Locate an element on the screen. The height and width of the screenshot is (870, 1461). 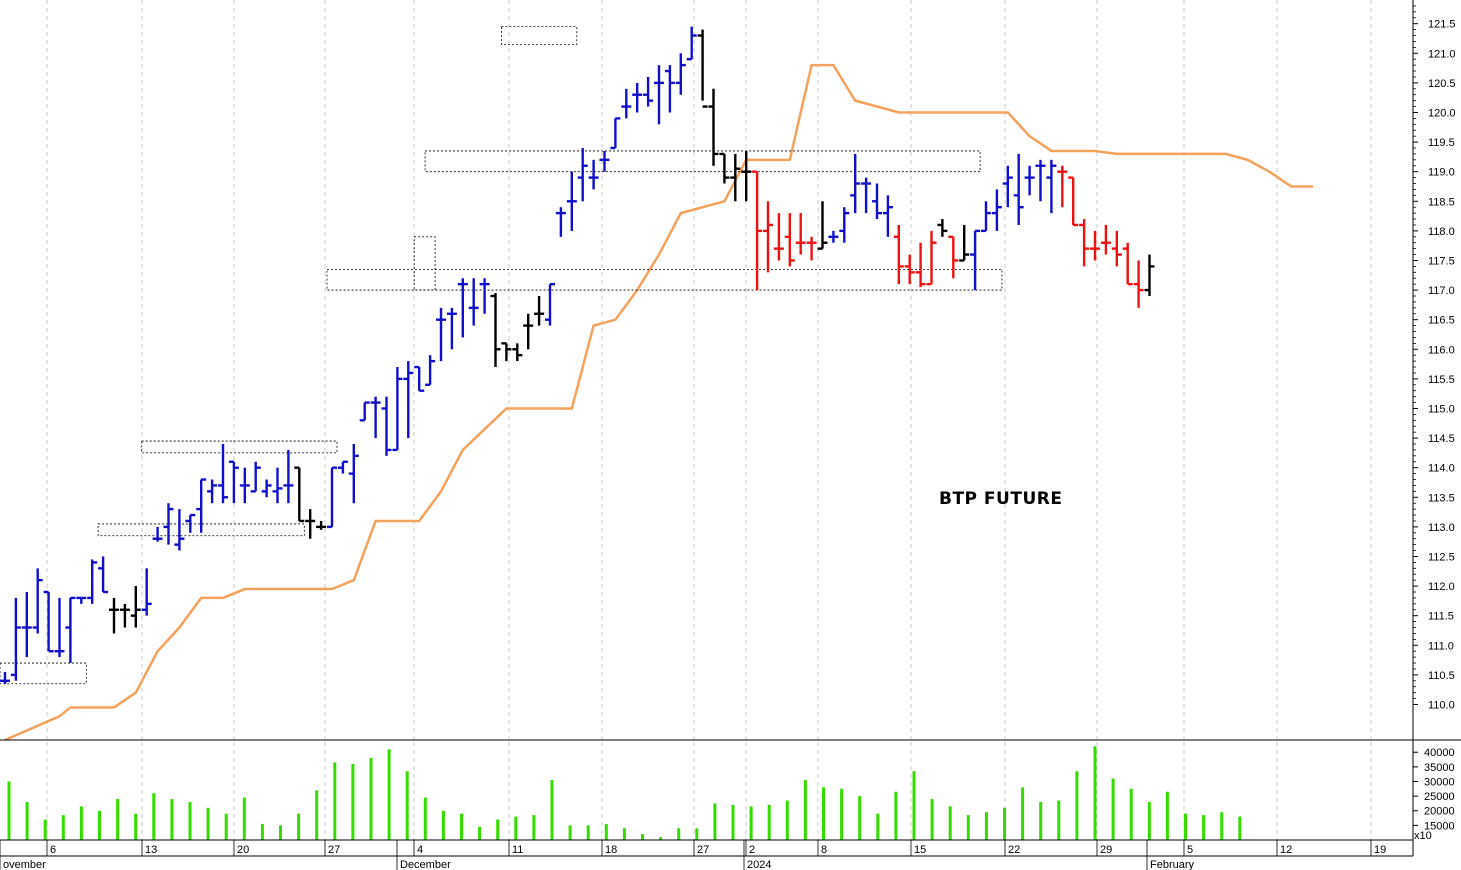
price-tick-label: 110.5 is located at coordinates (1441, 676).